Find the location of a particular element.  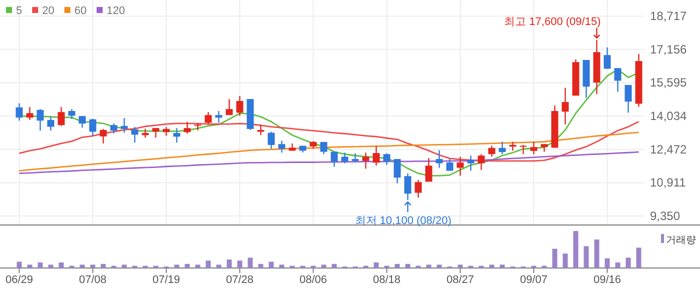

y-tick-label: 17,156 is located at coordinates (669, 49).